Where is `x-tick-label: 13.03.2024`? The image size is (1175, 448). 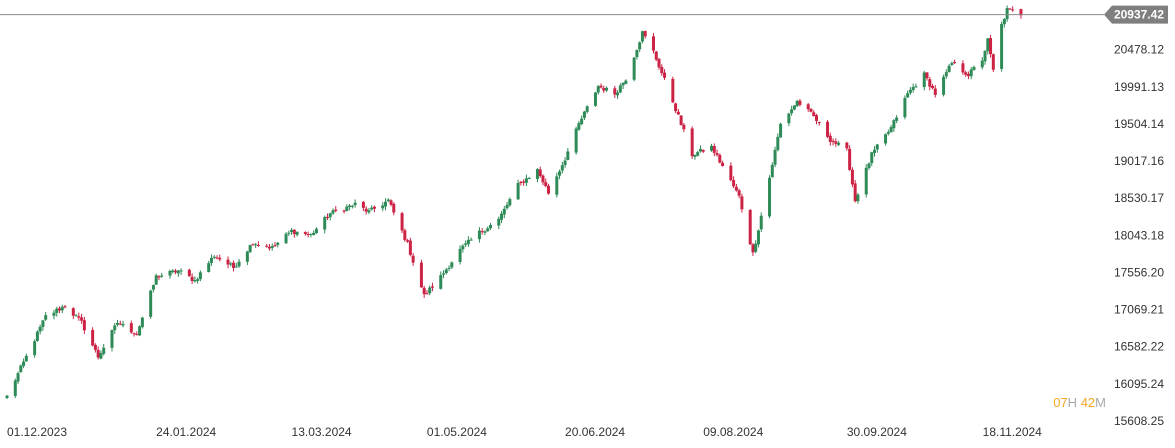
x-tick-label: 13.03.2024 is located at coordinates (322, 432).